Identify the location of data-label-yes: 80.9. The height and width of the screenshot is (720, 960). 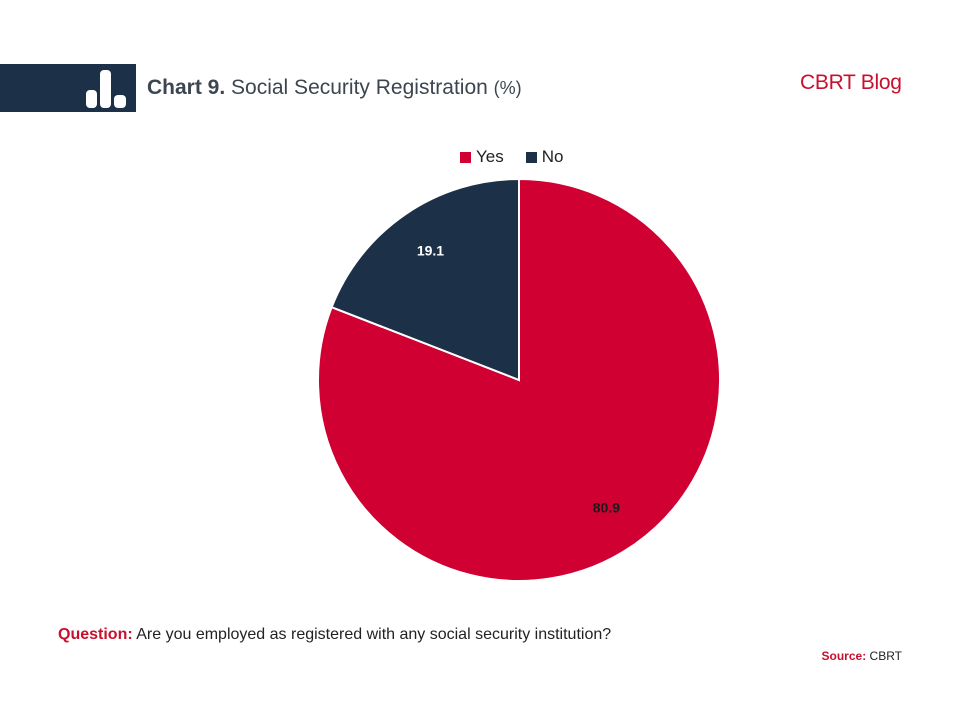
(606, 508).